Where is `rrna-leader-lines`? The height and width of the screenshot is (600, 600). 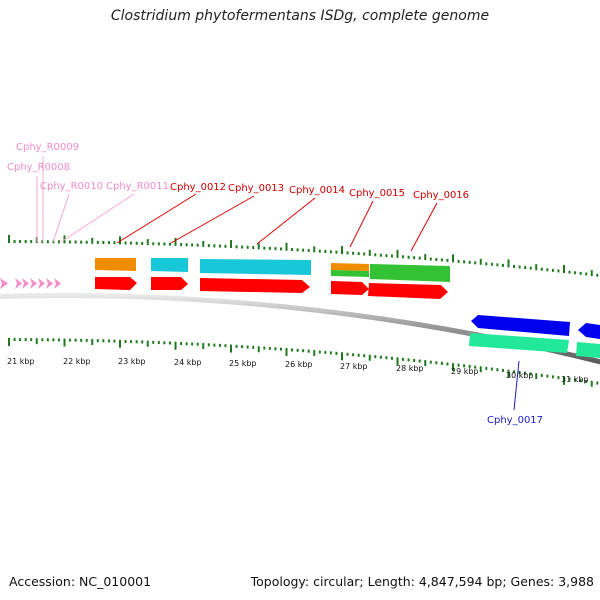 rrna-leader-lines is located at coordinates (85, 199).